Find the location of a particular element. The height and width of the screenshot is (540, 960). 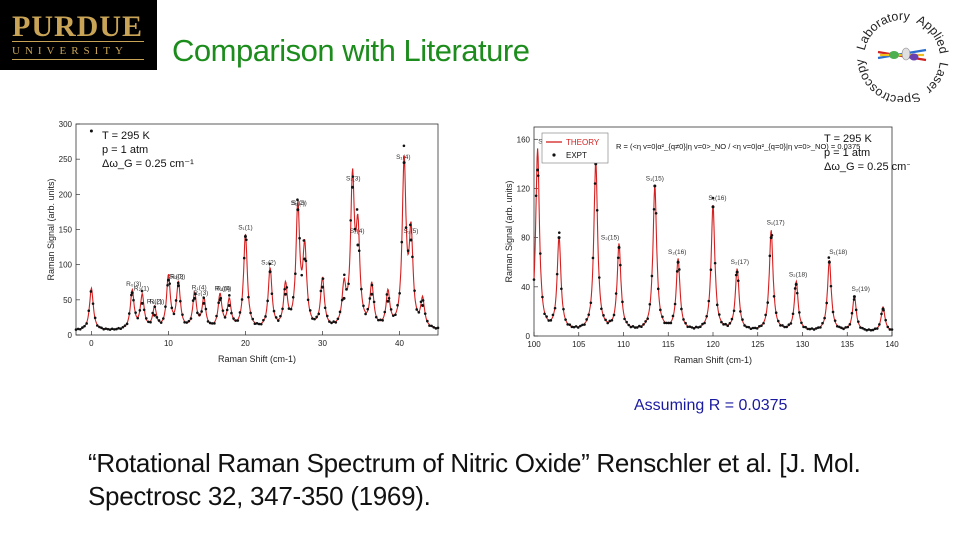

lab-logo-word-laboratory: Laboratory is located at coordinates (882, 30).